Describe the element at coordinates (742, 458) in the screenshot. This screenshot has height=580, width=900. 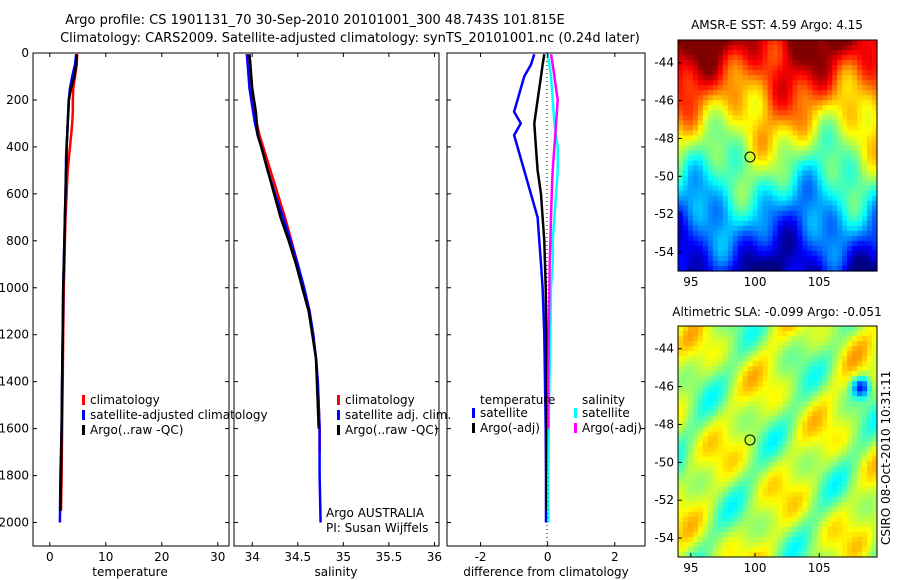
I see `sla-map-ticks: 95 100 105-44-46-48-50-52-54` at that location.